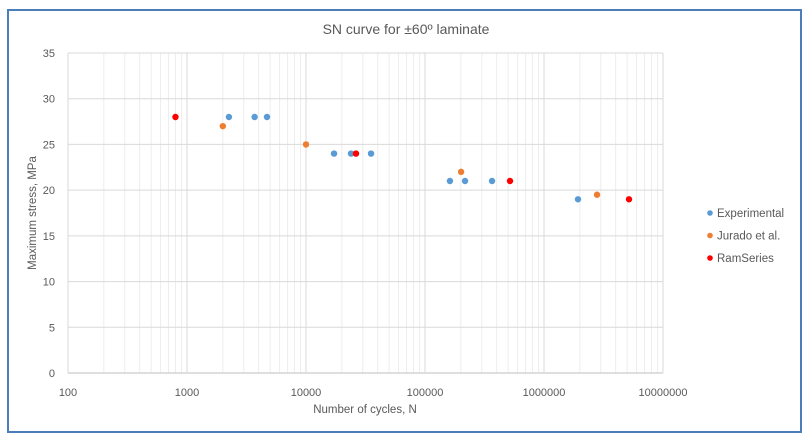  Describe the element at coordinates (373, 393) in the screenshot. I see `x-axis-ticks: 100 1000 10000 100000 1000000 10000000` at that location.